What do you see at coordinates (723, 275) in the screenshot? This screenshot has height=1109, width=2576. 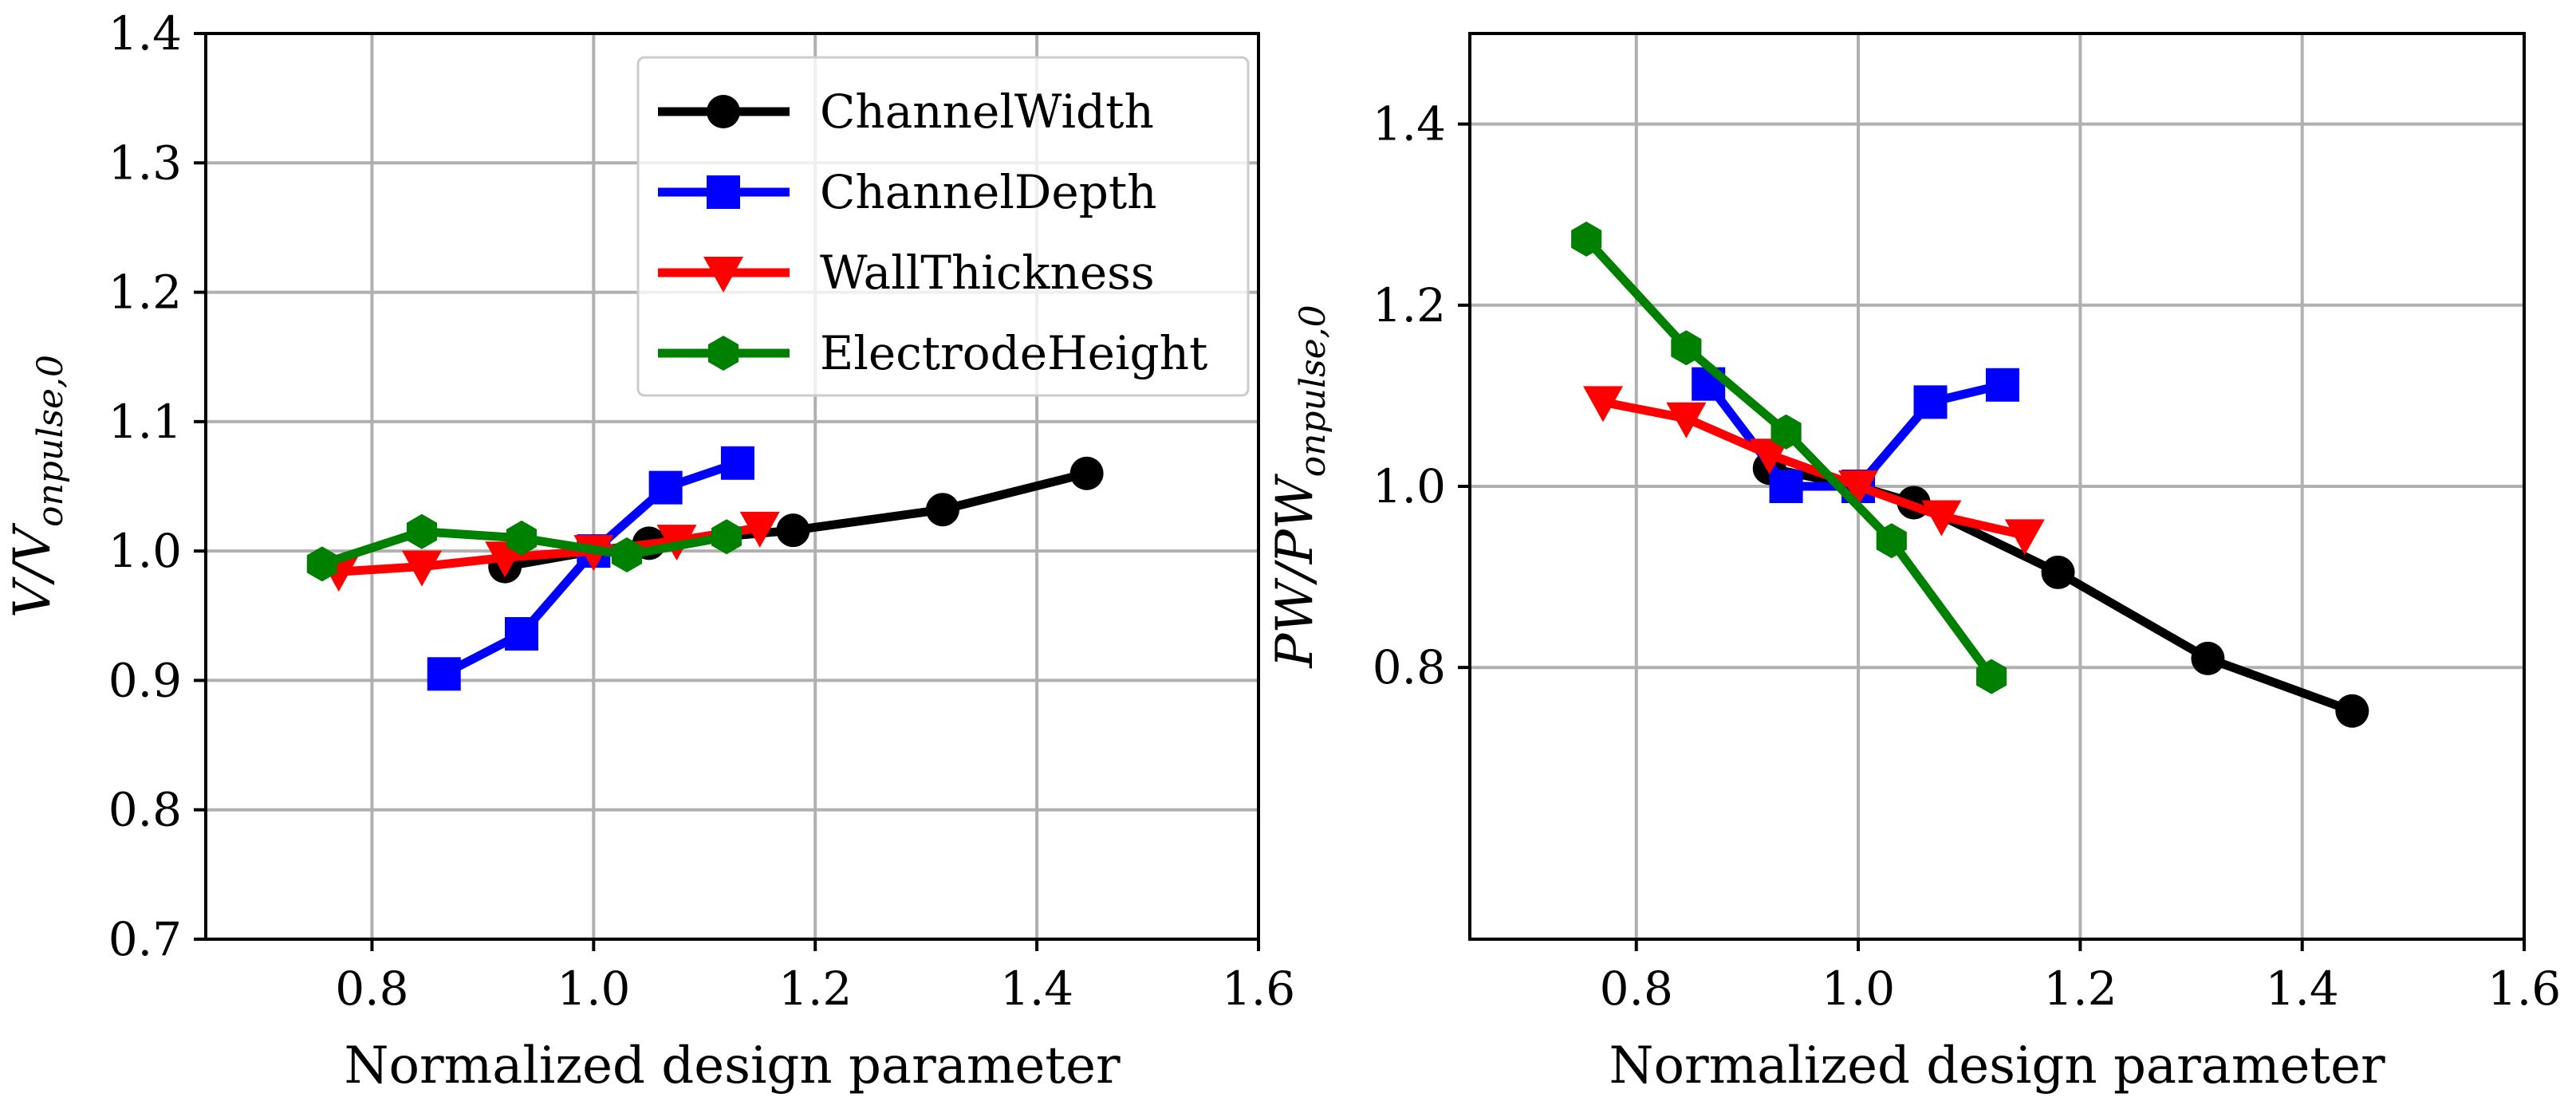 I see `legend-marker-WallThickness` at bounding box center [723, 275].